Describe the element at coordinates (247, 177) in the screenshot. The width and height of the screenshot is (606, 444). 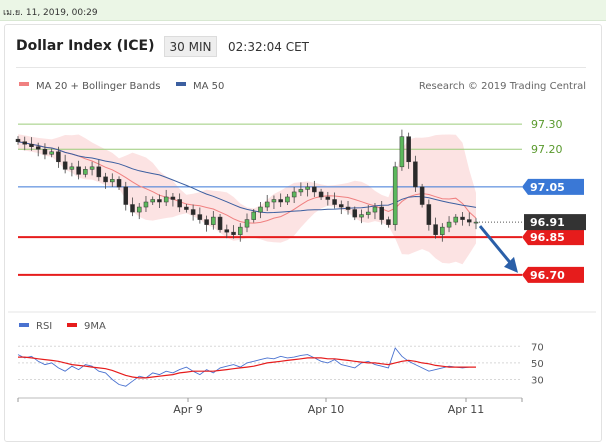
I see `ma50-line` at that location.